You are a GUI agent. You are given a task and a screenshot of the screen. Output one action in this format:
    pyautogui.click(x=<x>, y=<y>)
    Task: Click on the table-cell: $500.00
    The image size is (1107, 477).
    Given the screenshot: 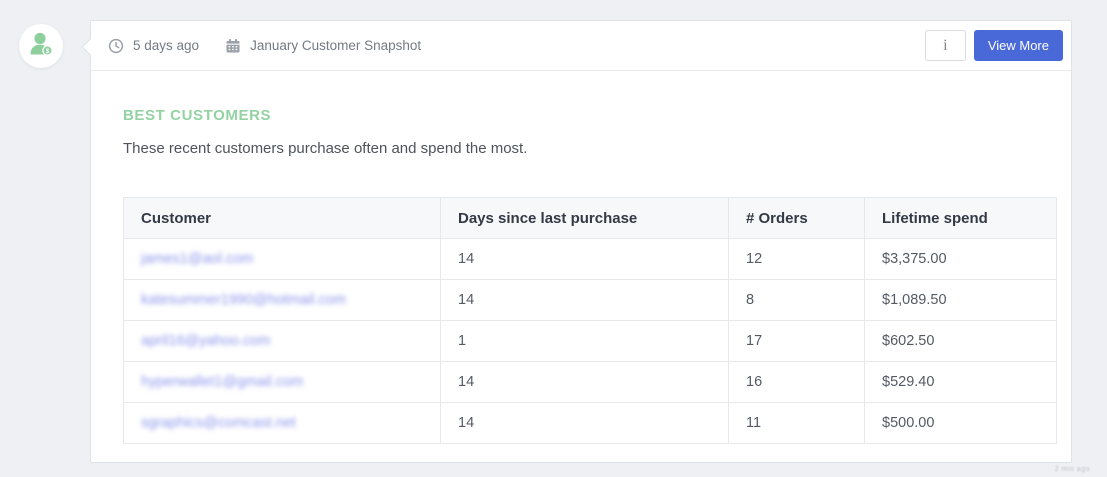 What is the action you would take?
    pyautogui.click(x=960, y=423)
    